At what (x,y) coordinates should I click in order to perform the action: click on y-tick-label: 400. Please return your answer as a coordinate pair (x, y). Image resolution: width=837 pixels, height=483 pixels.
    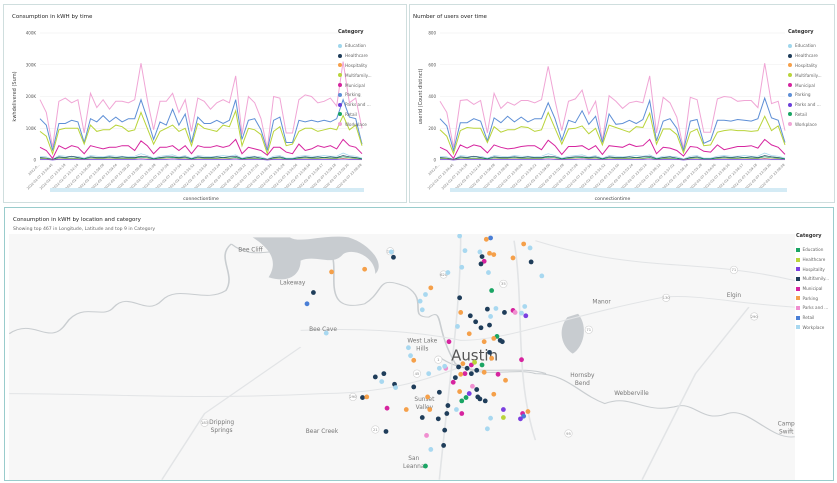
    Looking at the image, I should click on (432, 96).